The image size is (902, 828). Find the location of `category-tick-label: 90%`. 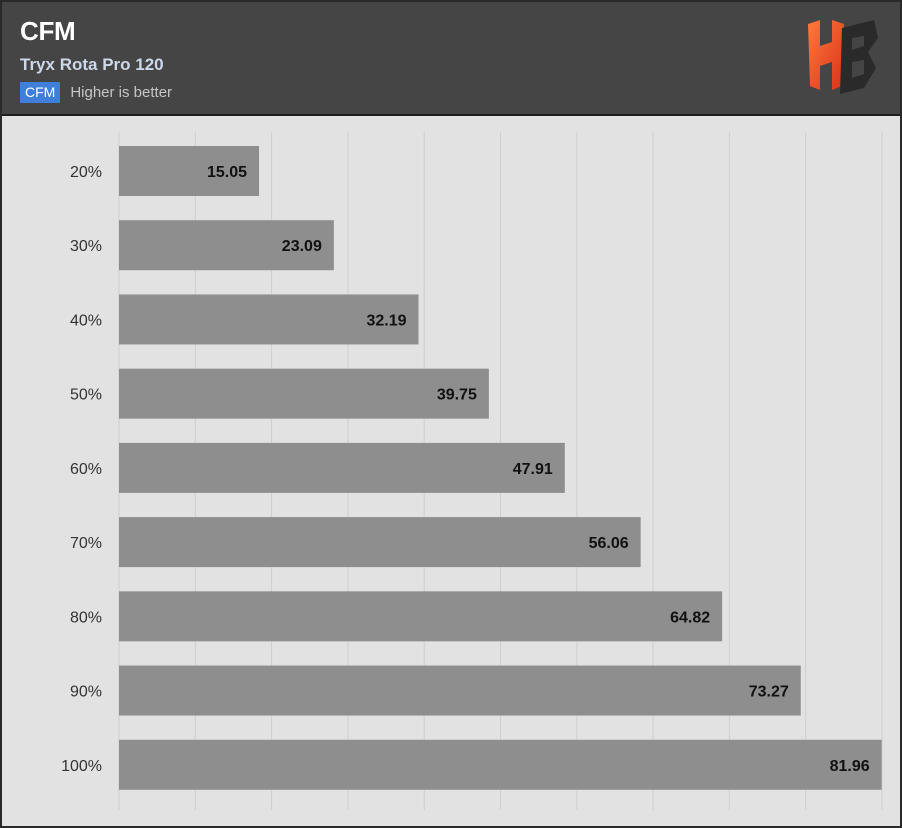

category-tick-label: 90% is located at coordinates (86, 692).